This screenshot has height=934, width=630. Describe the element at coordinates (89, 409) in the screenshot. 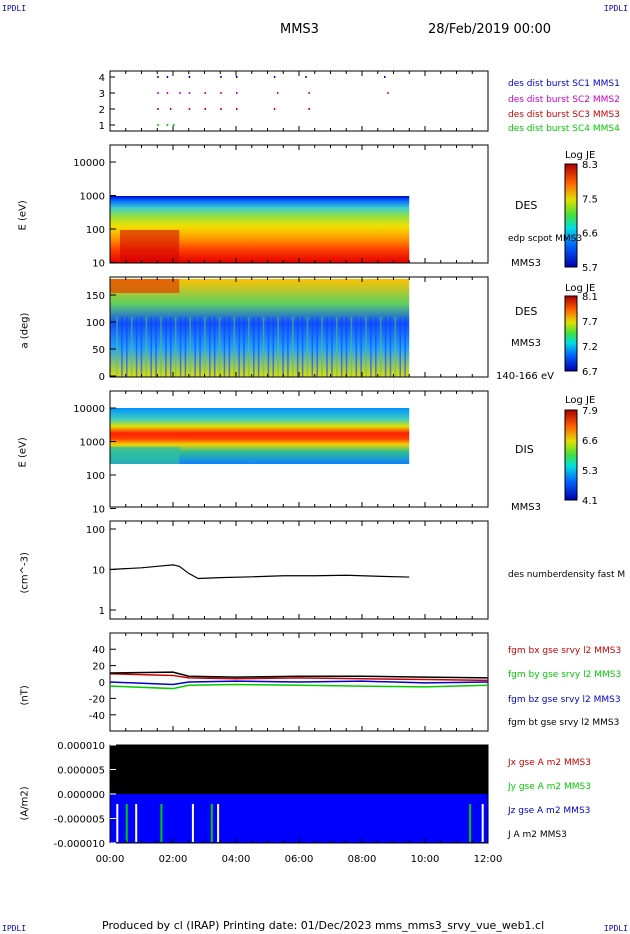

I see `ytick-dis-energy: 10000` at that location.